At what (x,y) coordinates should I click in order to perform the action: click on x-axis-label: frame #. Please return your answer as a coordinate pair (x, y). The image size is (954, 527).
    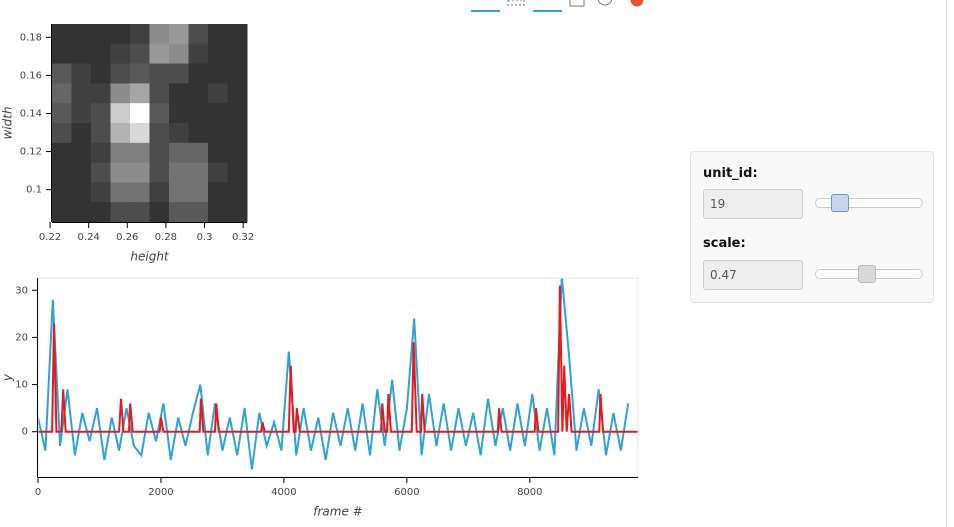
    Looking at the image, I should click on (337, 512).